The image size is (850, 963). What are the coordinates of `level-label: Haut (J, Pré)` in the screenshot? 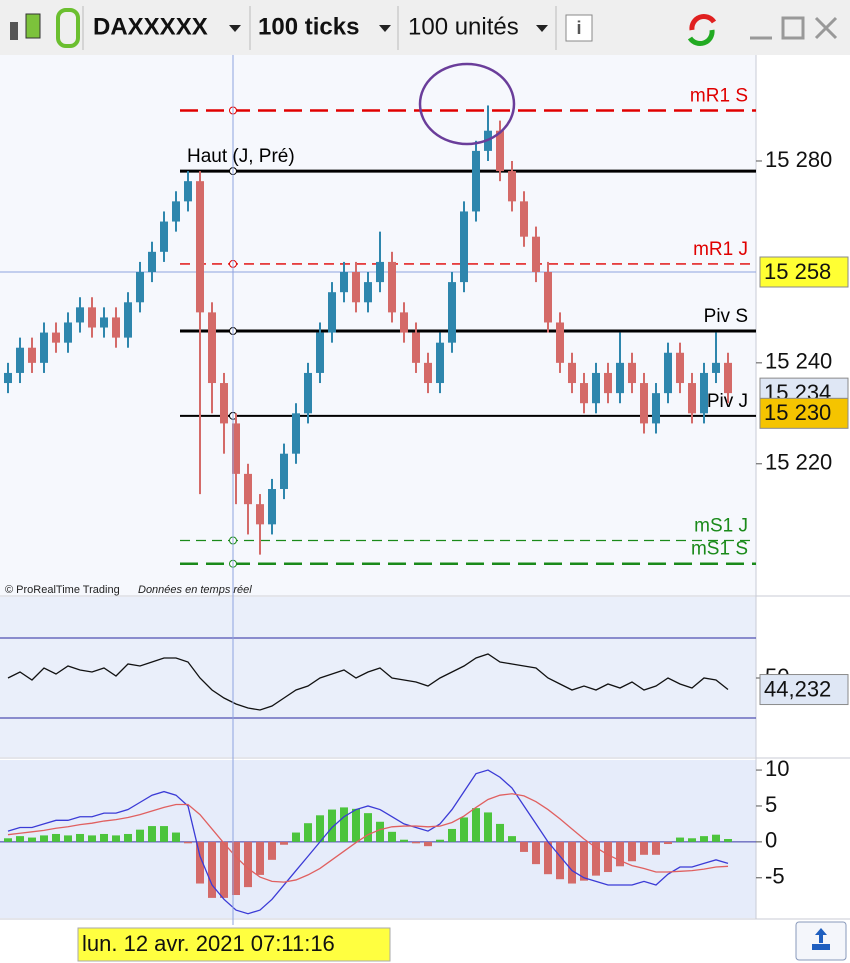 It's located at (241, 156).